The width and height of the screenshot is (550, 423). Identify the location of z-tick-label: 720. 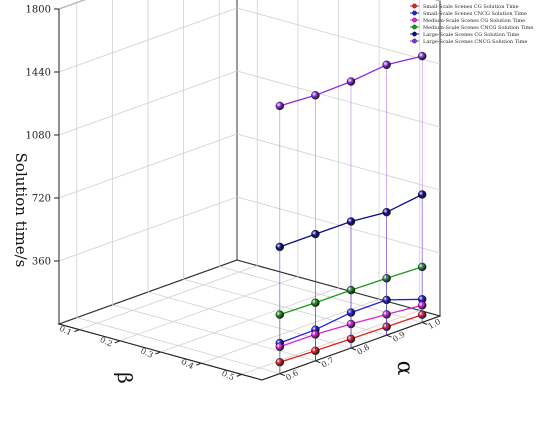
(41, 199).